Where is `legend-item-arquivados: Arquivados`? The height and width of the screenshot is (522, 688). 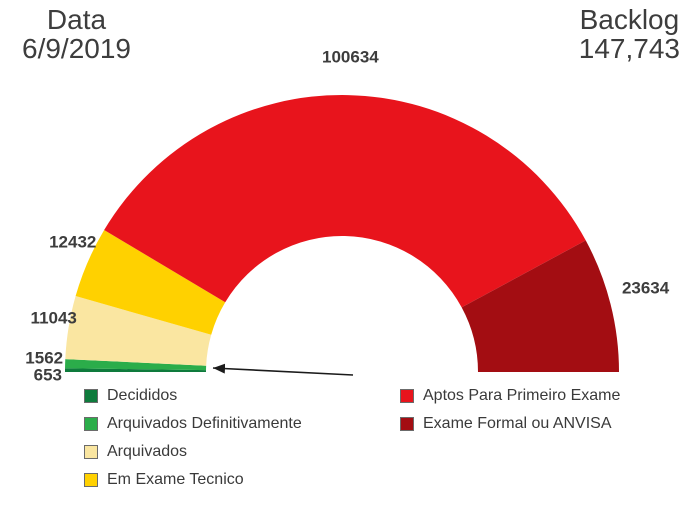
legend-item-arquivados: Arquivados is located at coordinates (193, 452).